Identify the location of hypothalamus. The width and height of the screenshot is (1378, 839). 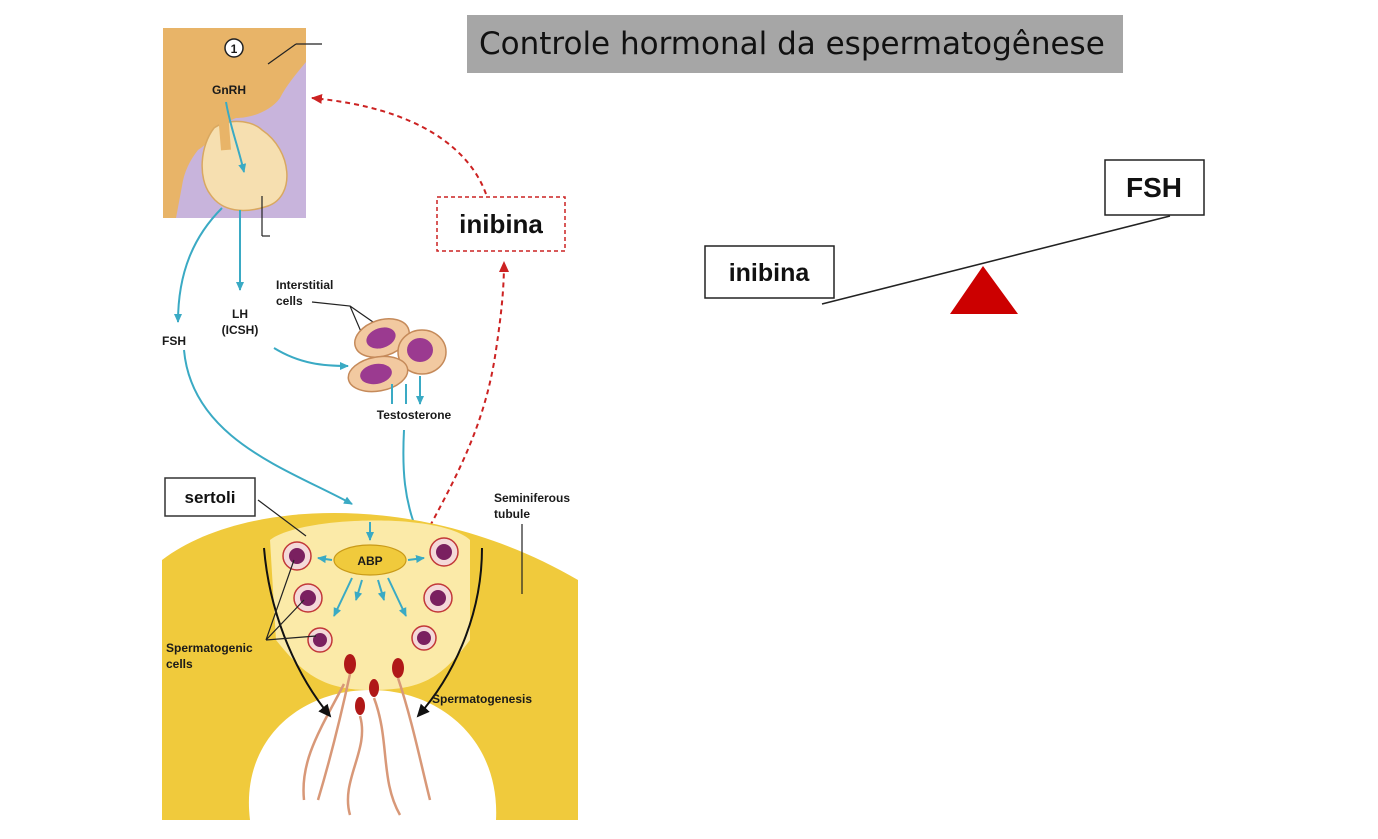
(234, 123).